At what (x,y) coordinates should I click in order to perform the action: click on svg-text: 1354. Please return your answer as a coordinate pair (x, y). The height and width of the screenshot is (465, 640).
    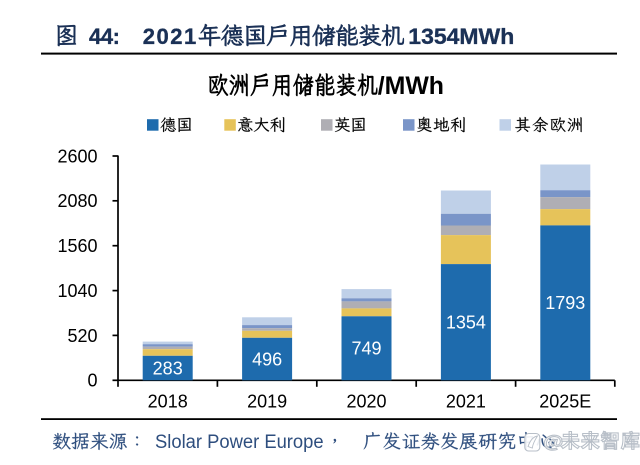
    Looking at the image, I should click on (466, 323).